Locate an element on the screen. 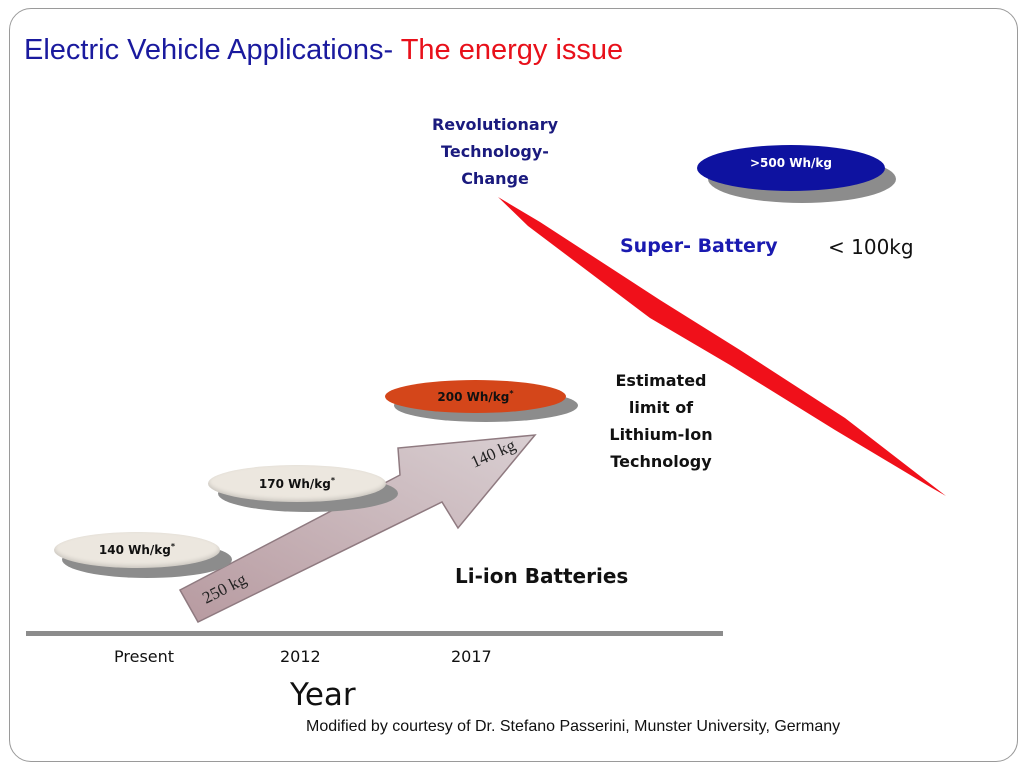 The width and height of the screenshot is (1024, 768). super-battery-weight: < 100kg is located at coordinates (871, 247).